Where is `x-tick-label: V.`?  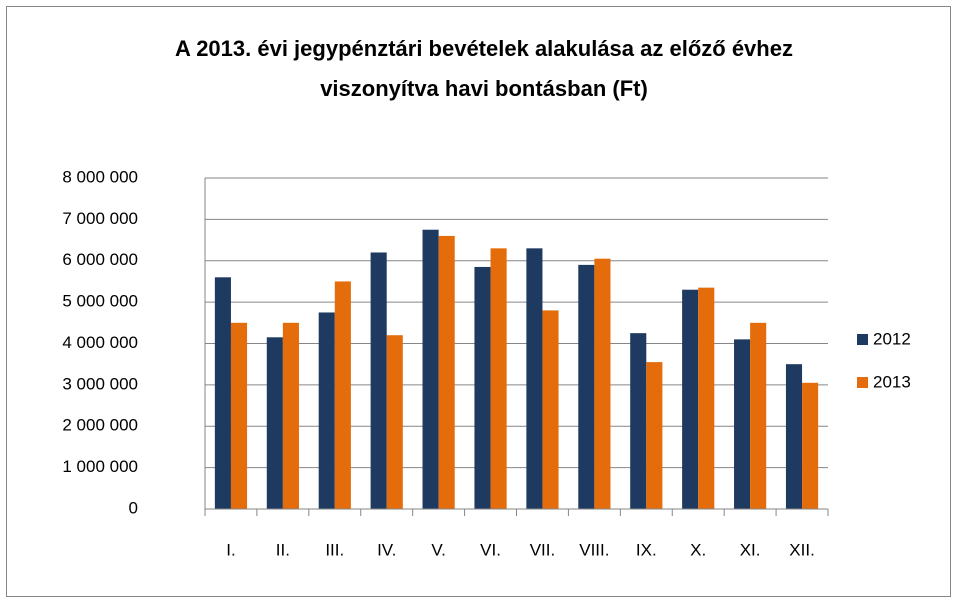
x-tick-label: V. is located at coordinates (438, 549).